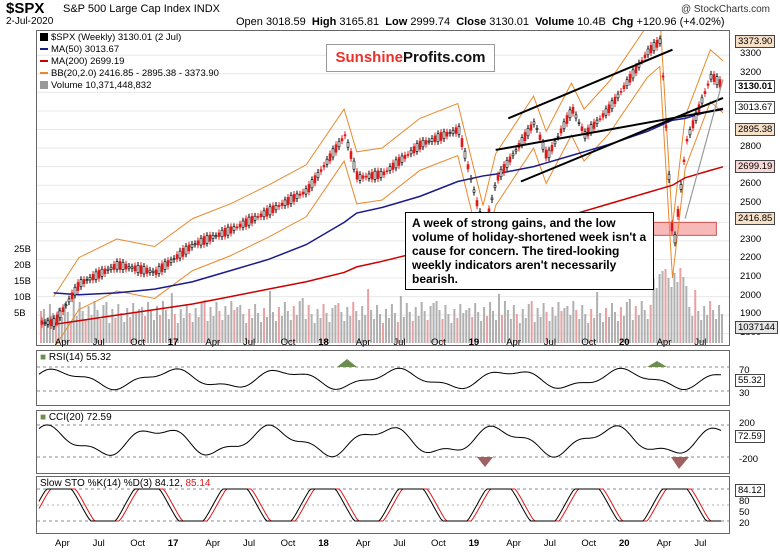 The height and width of the screenshot is (552, 780). I want to click on price-tick-label: 2100, so click(751, 277).